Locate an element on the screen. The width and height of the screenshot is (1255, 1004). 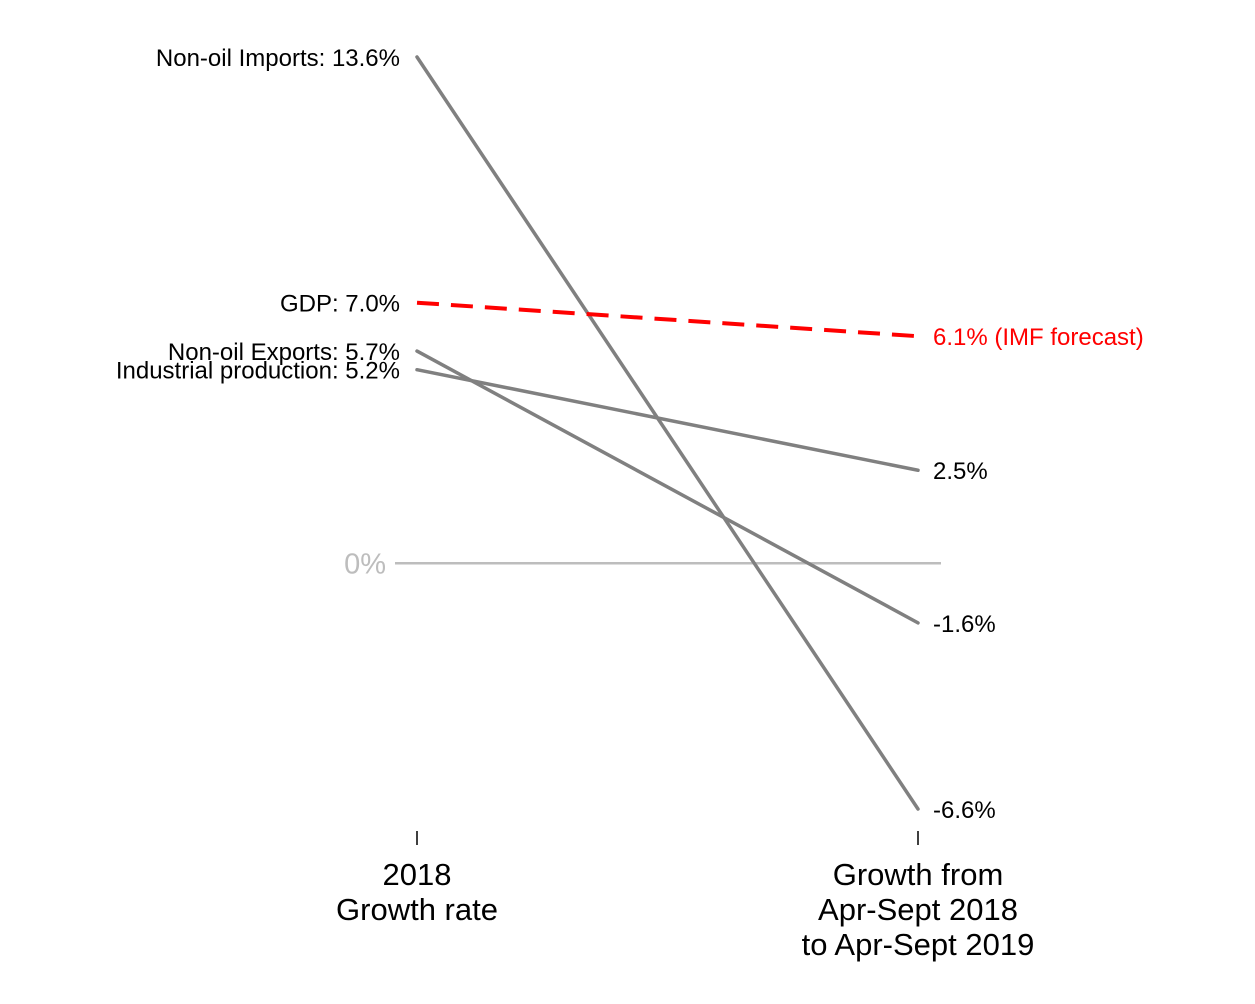
left-label-non-oil-imports: Non-oil Imports: 13.6% is located at coordinates (278, 58).